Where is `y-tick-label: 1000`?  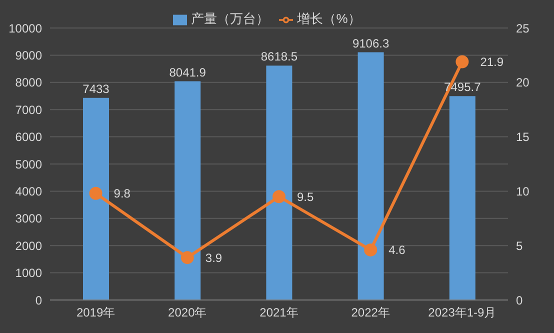
y-tick-label: 1000 is located at coordinates (28, 273).